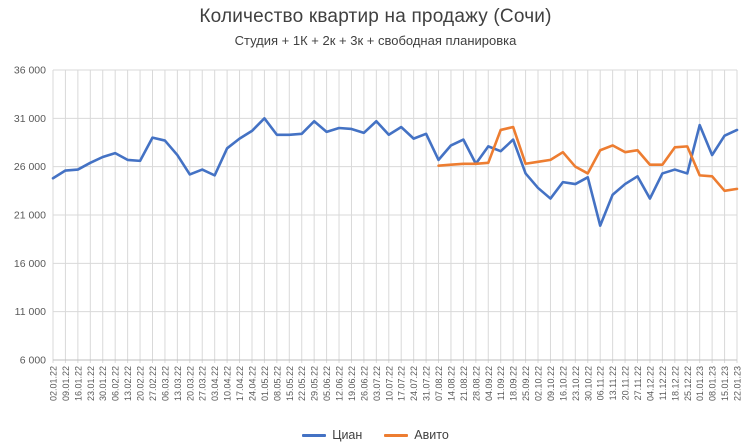  Describe the element at coordinates (725, 383) in the screenshot. I see `x-tick-label: 15.01.23` at that location.